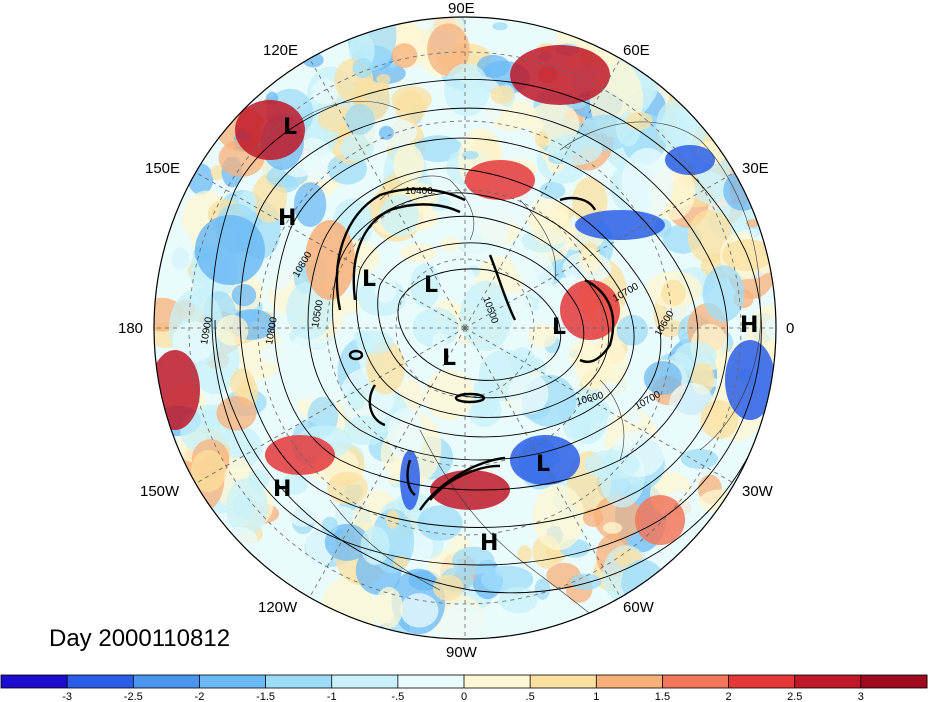  What do you see at coordinates (636, 50) in the screenshot?
I see `lon-label-60e: 60E` at bounding box center [636, 50].